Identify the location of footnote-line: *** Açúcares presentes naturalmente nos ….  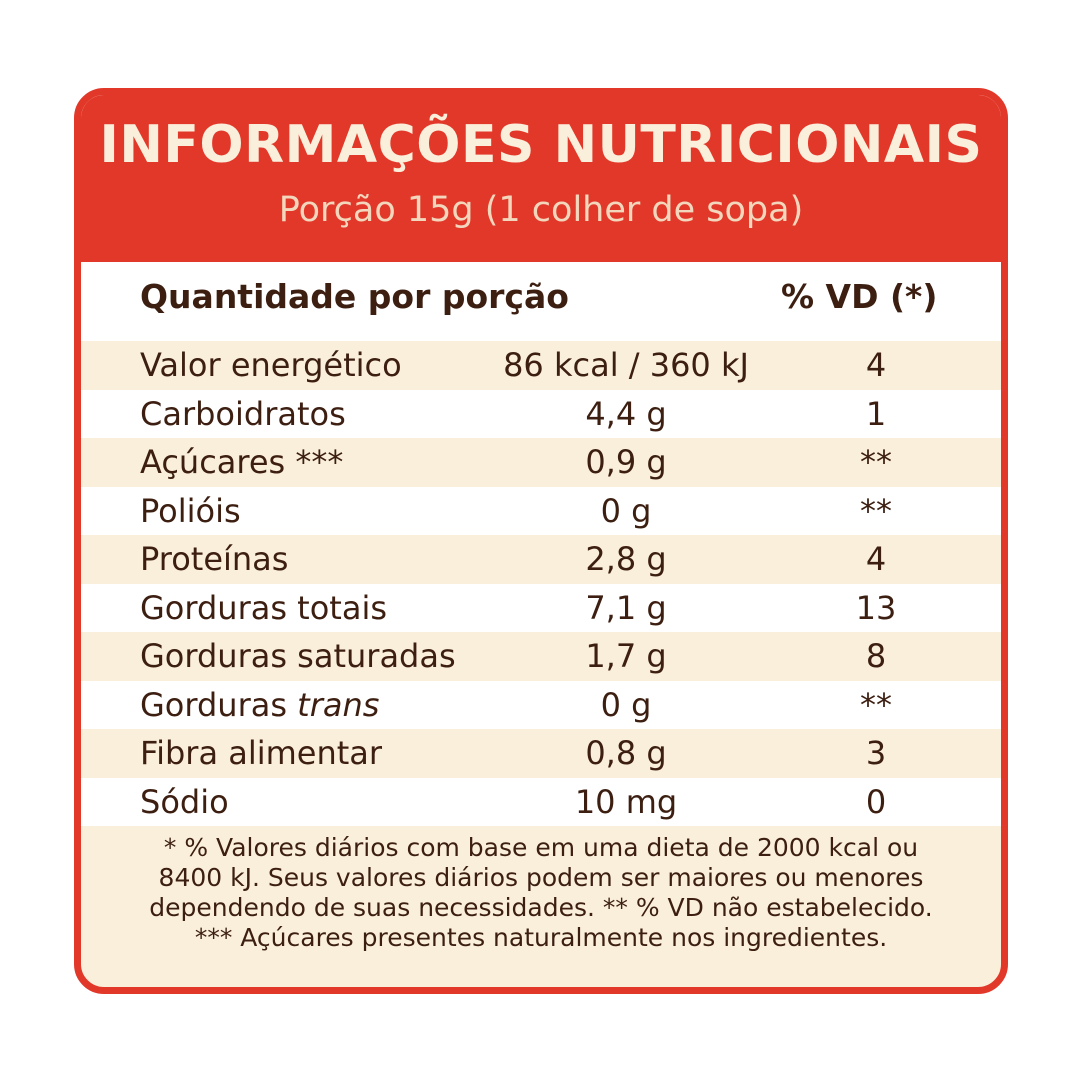
(541, 937).